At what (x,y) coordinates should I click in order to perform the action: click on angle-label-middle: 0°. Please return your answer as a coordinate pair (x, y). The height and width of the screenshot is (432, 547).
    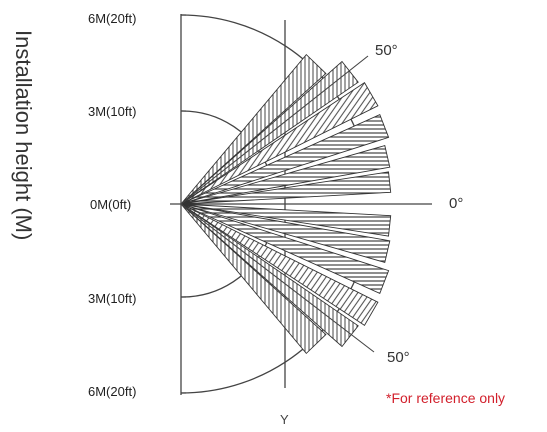
    Looking at the image, I should click on (456, 203).